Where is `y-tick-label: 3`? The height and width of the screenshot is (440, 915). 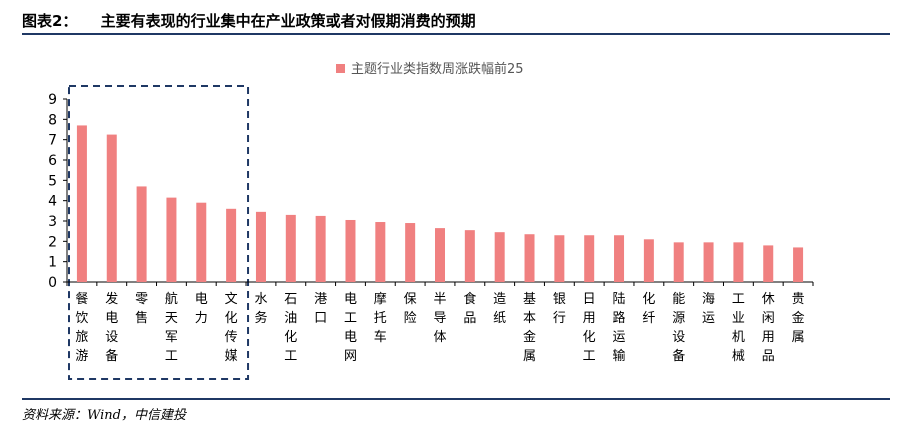
y-tick-label: 3 is located at coordinates (52, 222).